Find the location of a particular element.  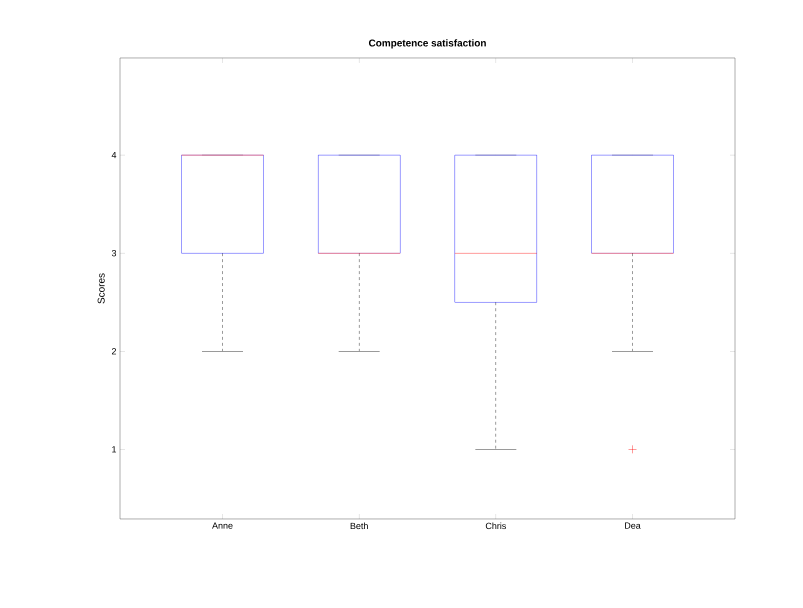

x-tick-label: Dea is located at coordinates (633, 525).